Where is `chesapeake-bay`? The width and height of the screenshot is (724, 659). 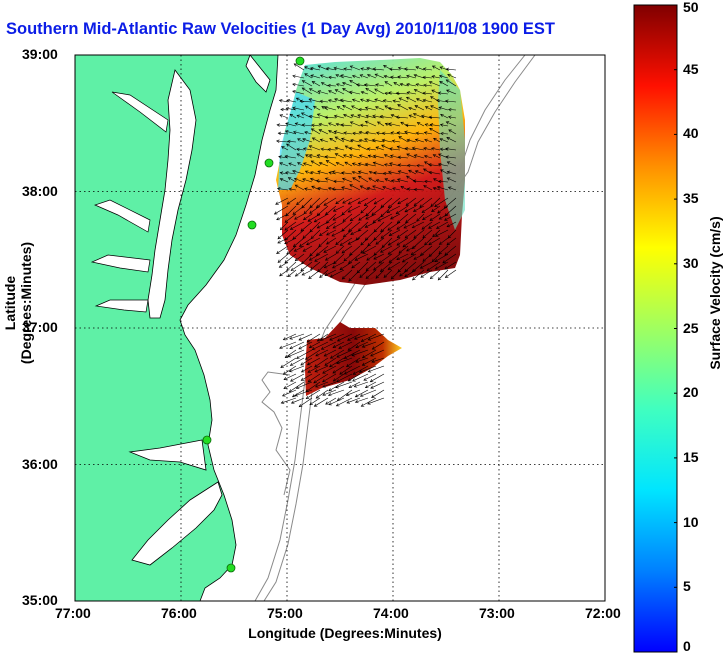
chesapeake-bay is located at coordinates (172, 194).